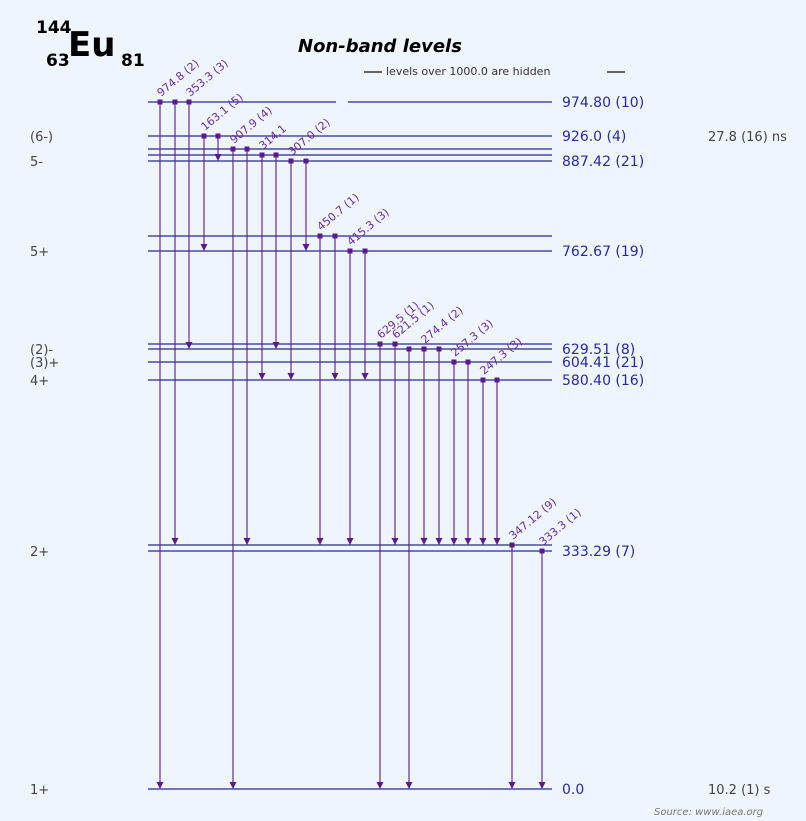  Describe the element at coordinates (708, 812) in the screenshot. I see `source-credit: Source: www.iaea.org` at that location.